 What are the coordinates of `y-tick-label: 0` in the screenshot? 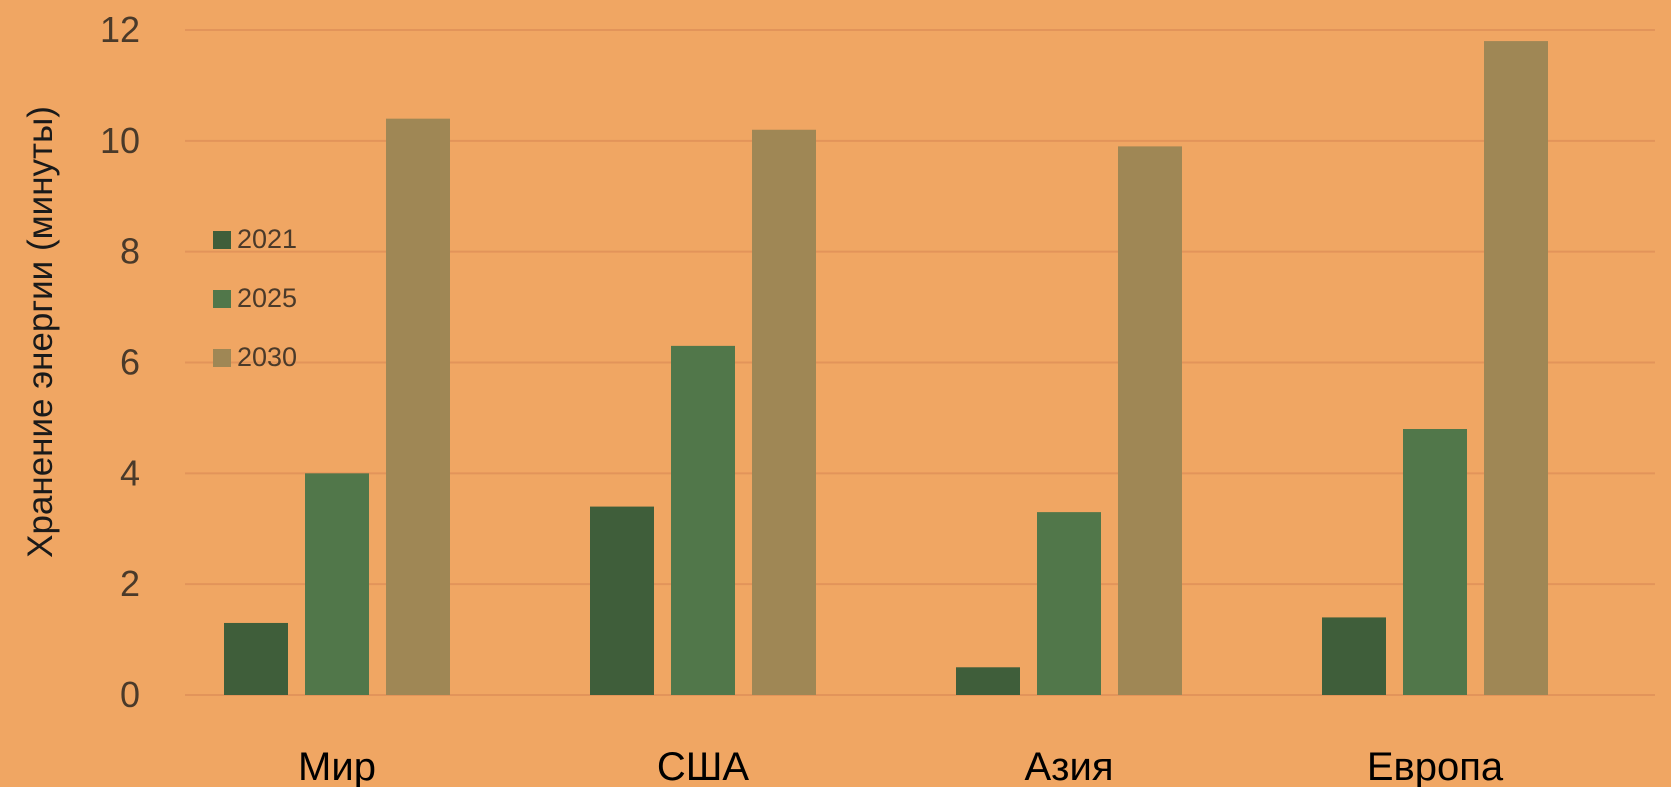 It's located at (130, 694).